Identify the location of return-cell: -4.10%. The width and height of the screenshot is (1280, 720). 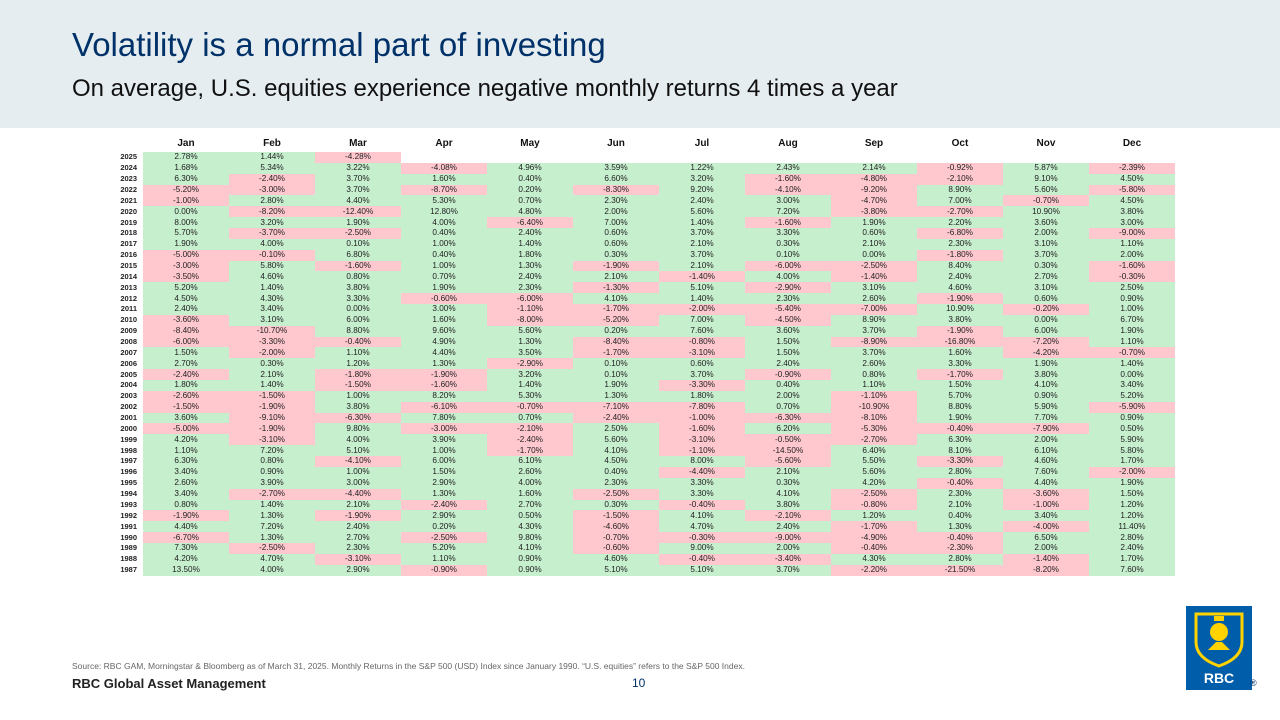
(358, 461).